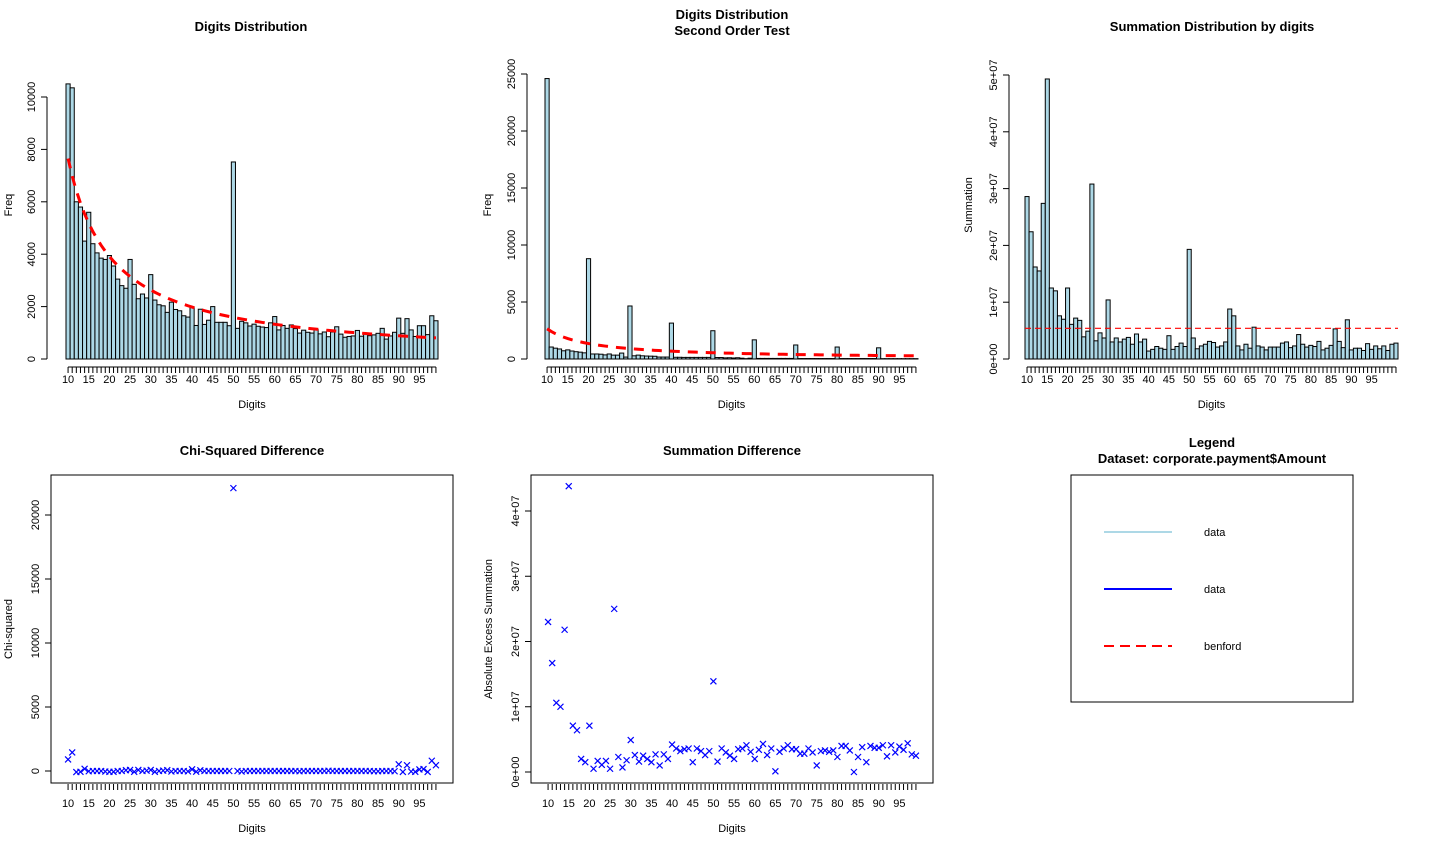 The height and width of the screenshot is (848, 1440). I want to click on x-tick-label: 85, so click(378, 380).